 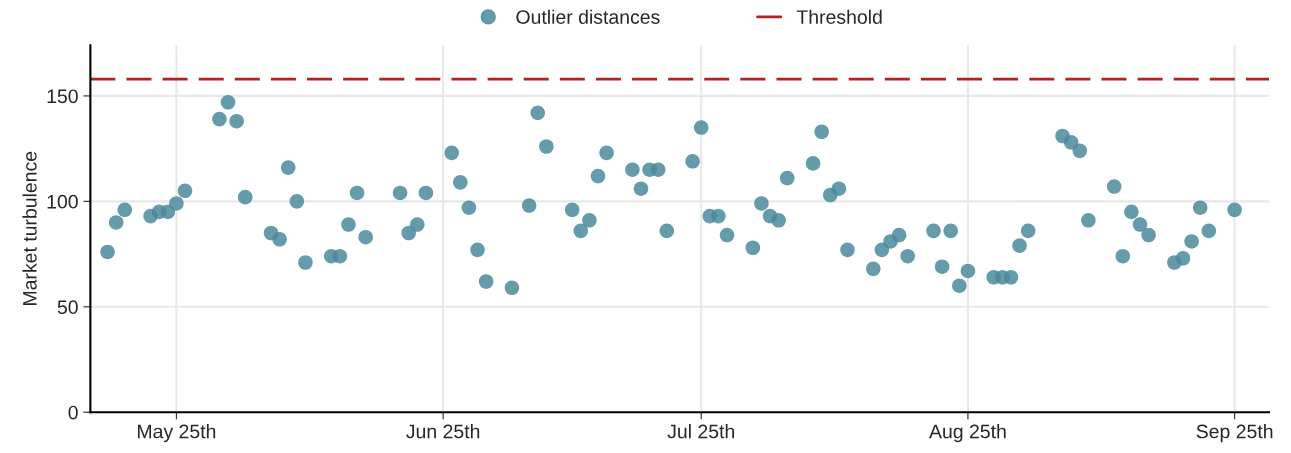 I want to click on x-tick-label: May 25th, so click(x=177, y=433).